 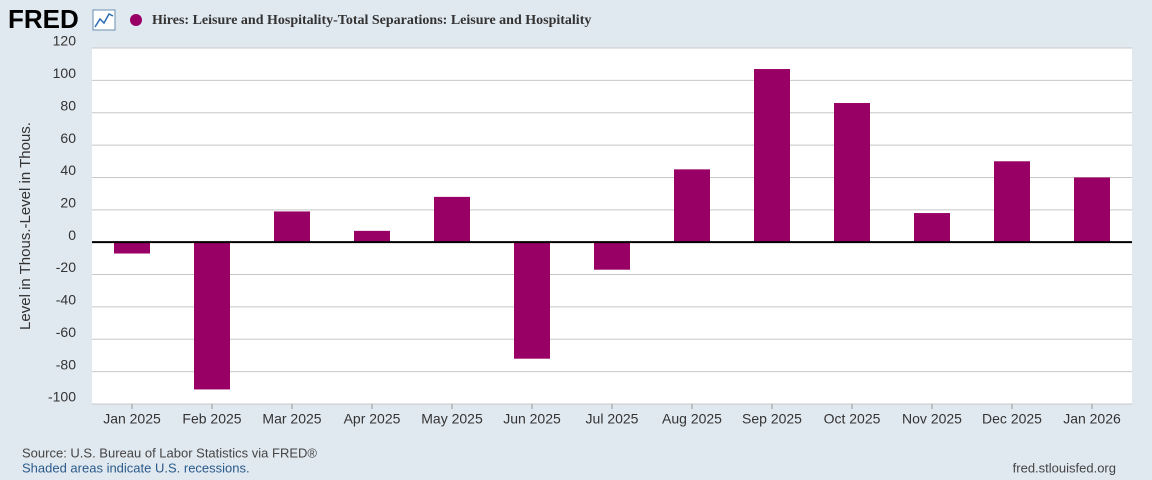 What do you see at coordinates (692, 419) in the screenshot?
I see `x-tick-label: Aug 2025` at bounding box center [692, 419].